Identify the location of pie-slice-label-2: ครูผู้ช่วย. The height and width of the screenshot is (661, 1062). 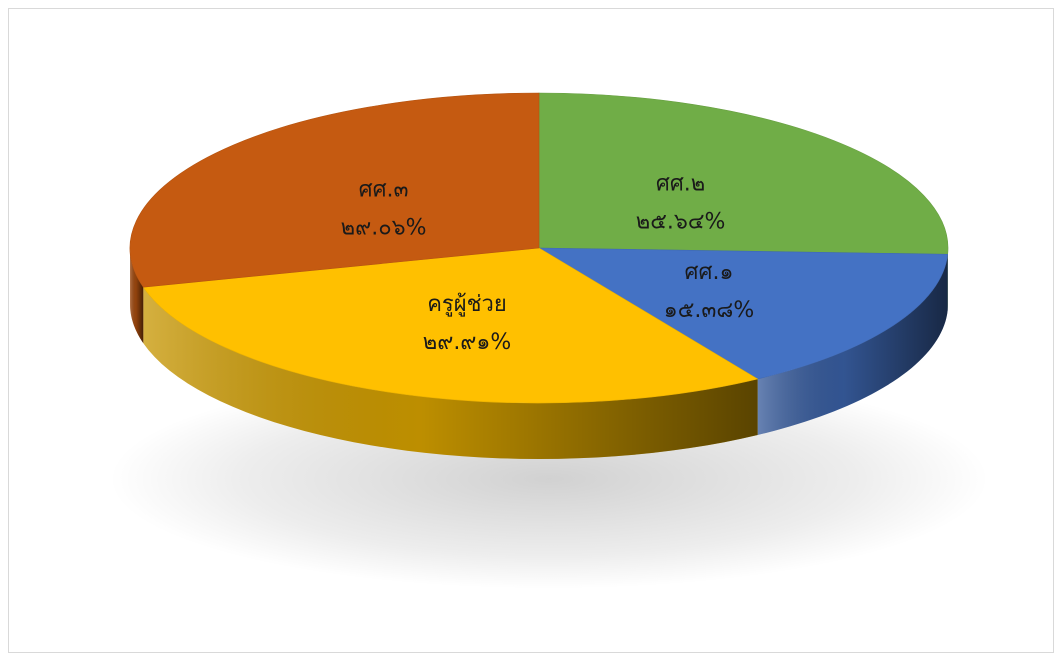
(467, 304).